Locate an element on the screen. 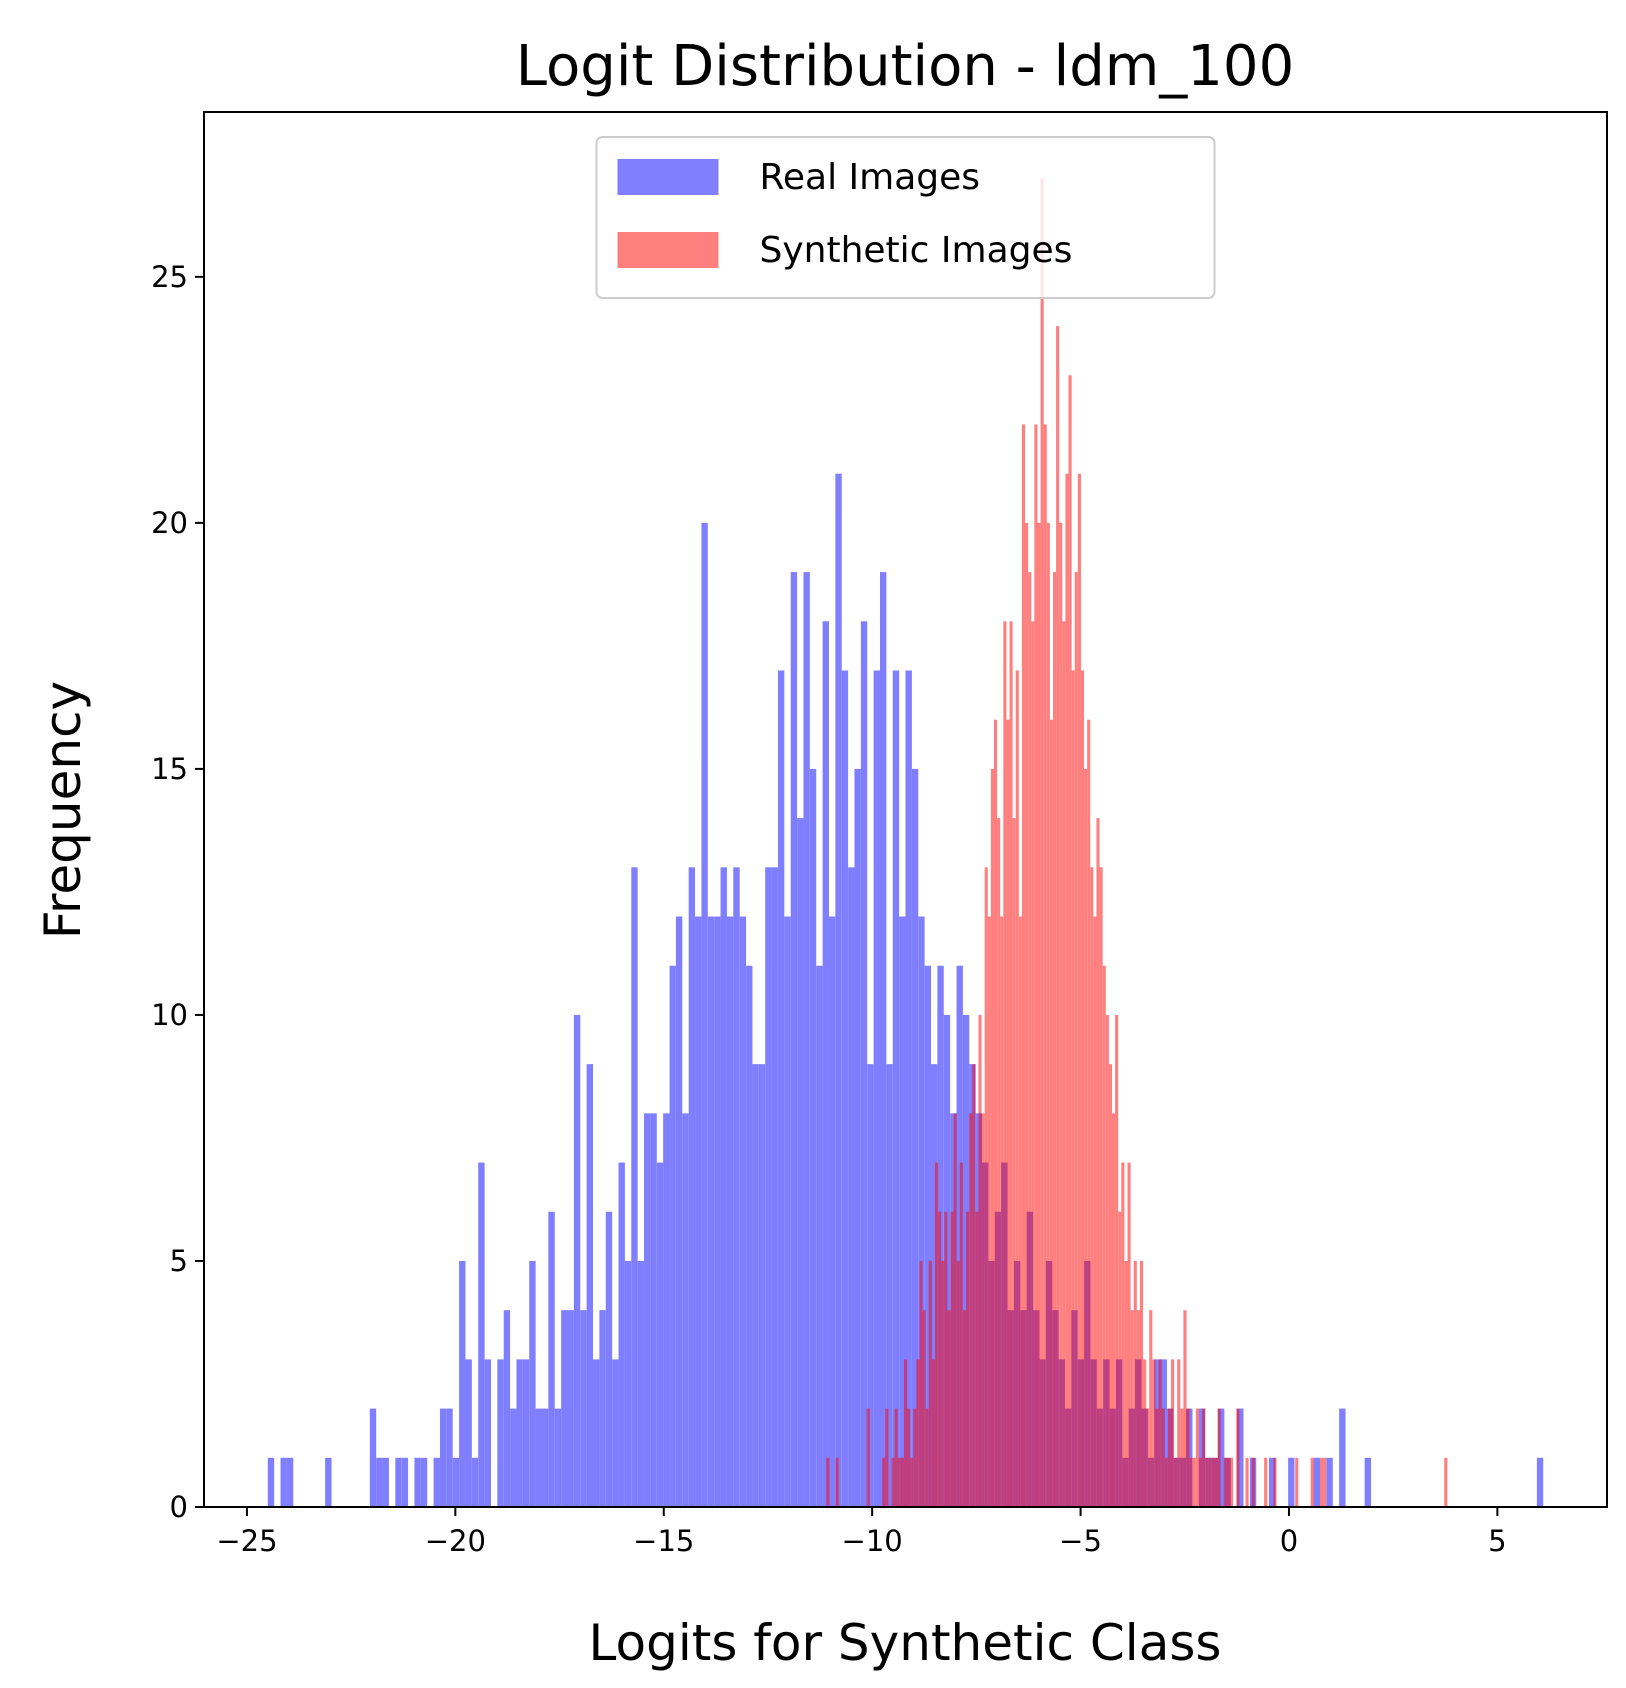 The image size is (1626, 1688). x-axis-label: Logits for Synthetic Class is located at coordinates (905, 1643).